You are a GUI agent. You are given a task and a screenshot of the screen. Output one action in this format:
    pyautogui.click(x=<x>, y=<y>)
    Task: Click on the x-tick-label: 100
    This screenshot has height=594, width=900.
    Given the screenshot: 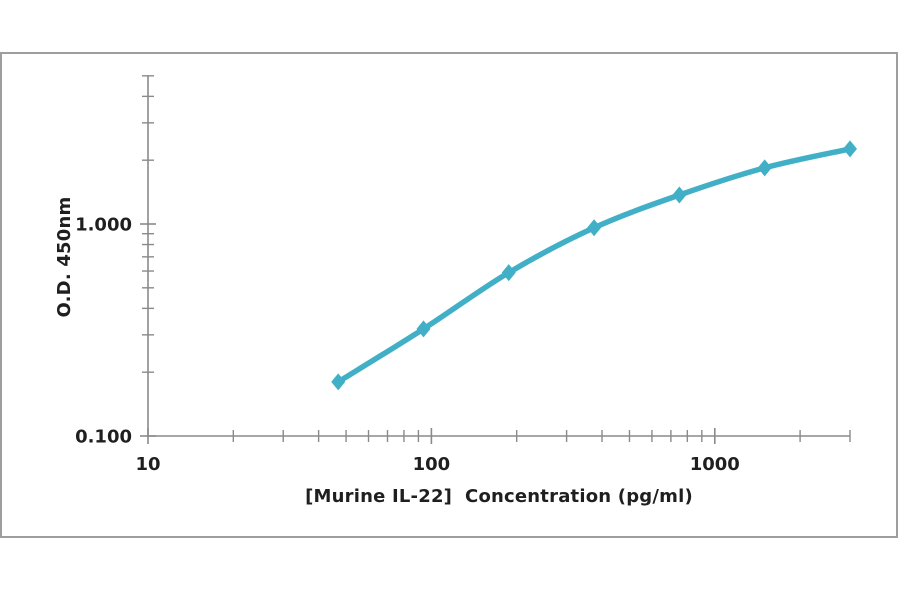 What is the action you would take?
    pyautogui.click(x=432, y=464)
    